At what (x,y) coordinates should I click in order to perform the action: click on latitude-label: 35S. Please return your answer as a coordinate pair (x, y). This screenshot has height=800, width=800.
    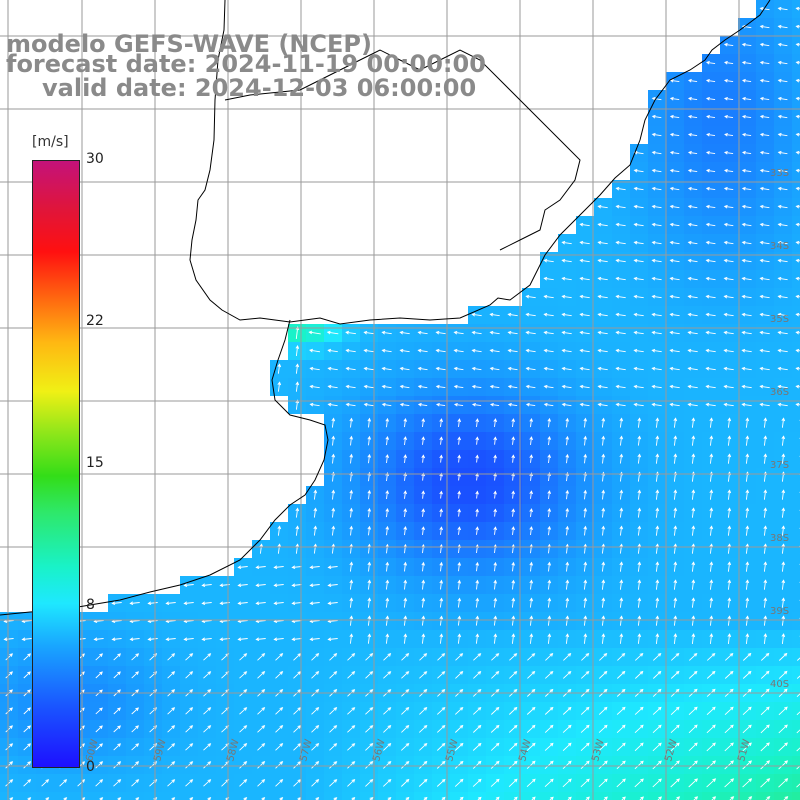
    Looking at the image, I should click on (779, 319).